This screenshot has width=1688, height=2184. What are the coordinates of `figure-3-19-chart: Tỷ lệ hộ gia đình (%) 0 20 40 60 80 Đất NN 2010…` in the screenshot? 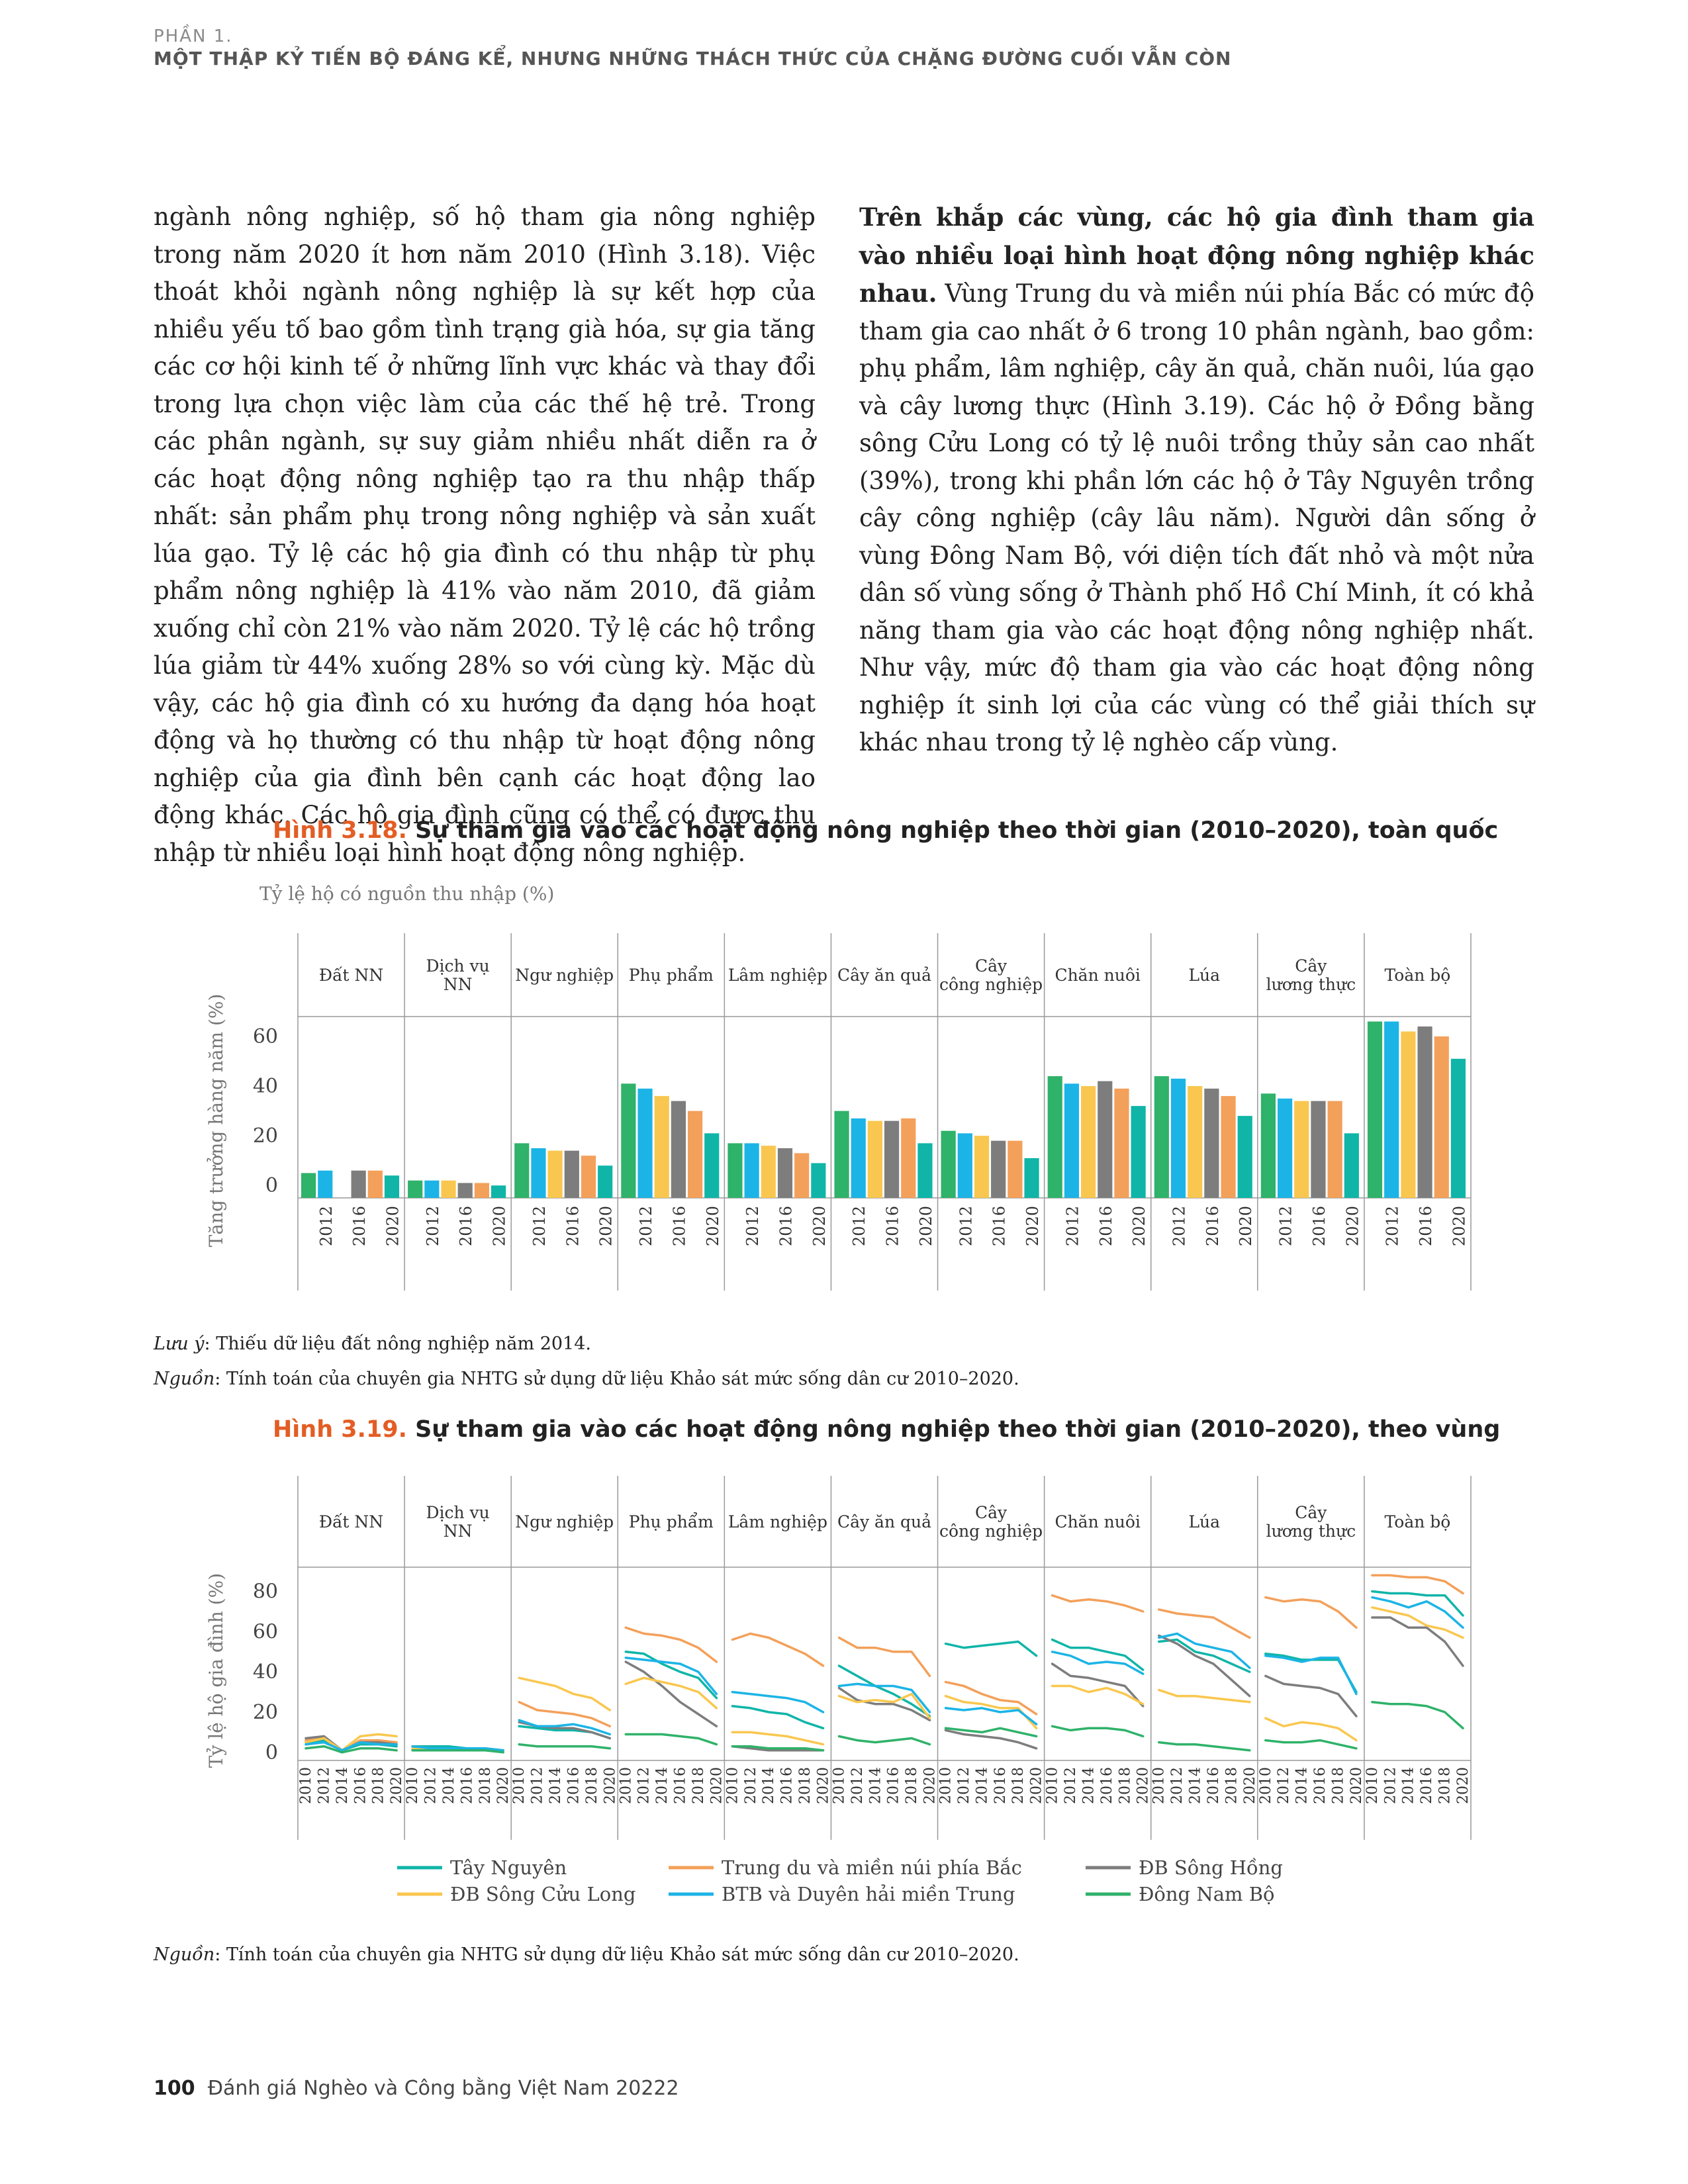 It's located at (838, 1690).